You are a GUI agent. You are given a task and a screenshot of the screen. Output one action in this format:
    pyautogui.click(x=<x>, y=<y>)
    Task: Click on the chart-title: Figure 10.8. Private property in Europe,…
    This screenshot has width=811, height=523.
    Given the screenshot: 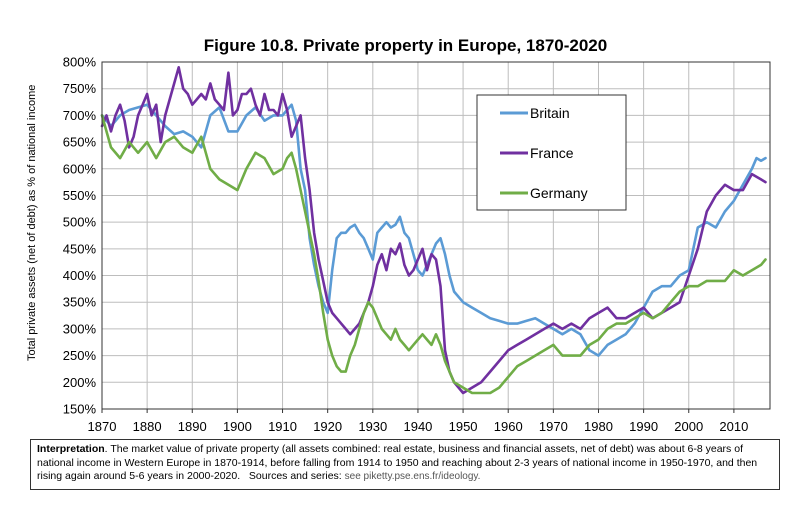 What is the action you would take?
    pyautogui.click(x=405, y=45)
    